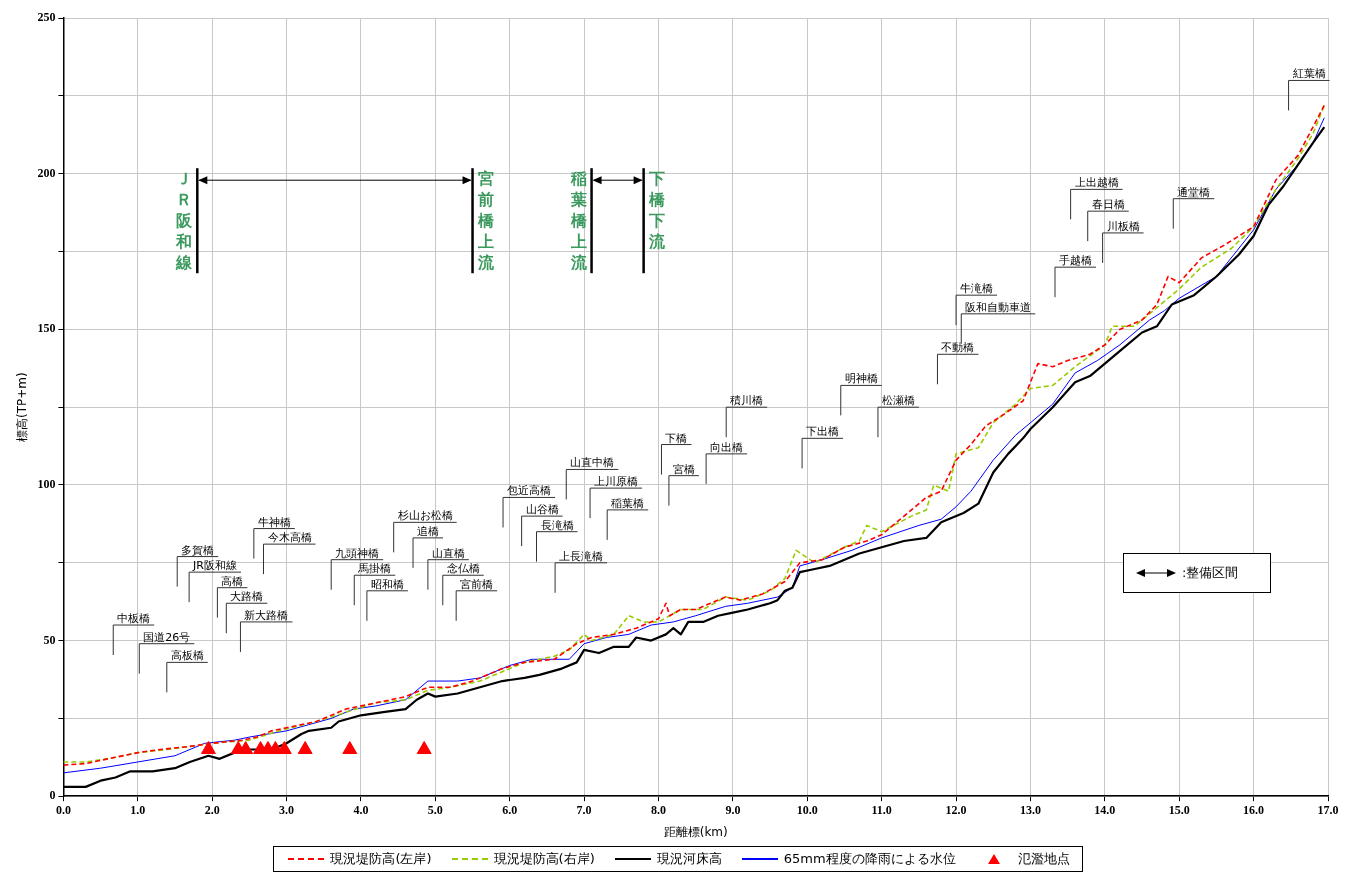  What do you see at coordinates (266, 615) in the screenshot?
I see `annotation: 新大路橋` at bounding box center [266, 615].